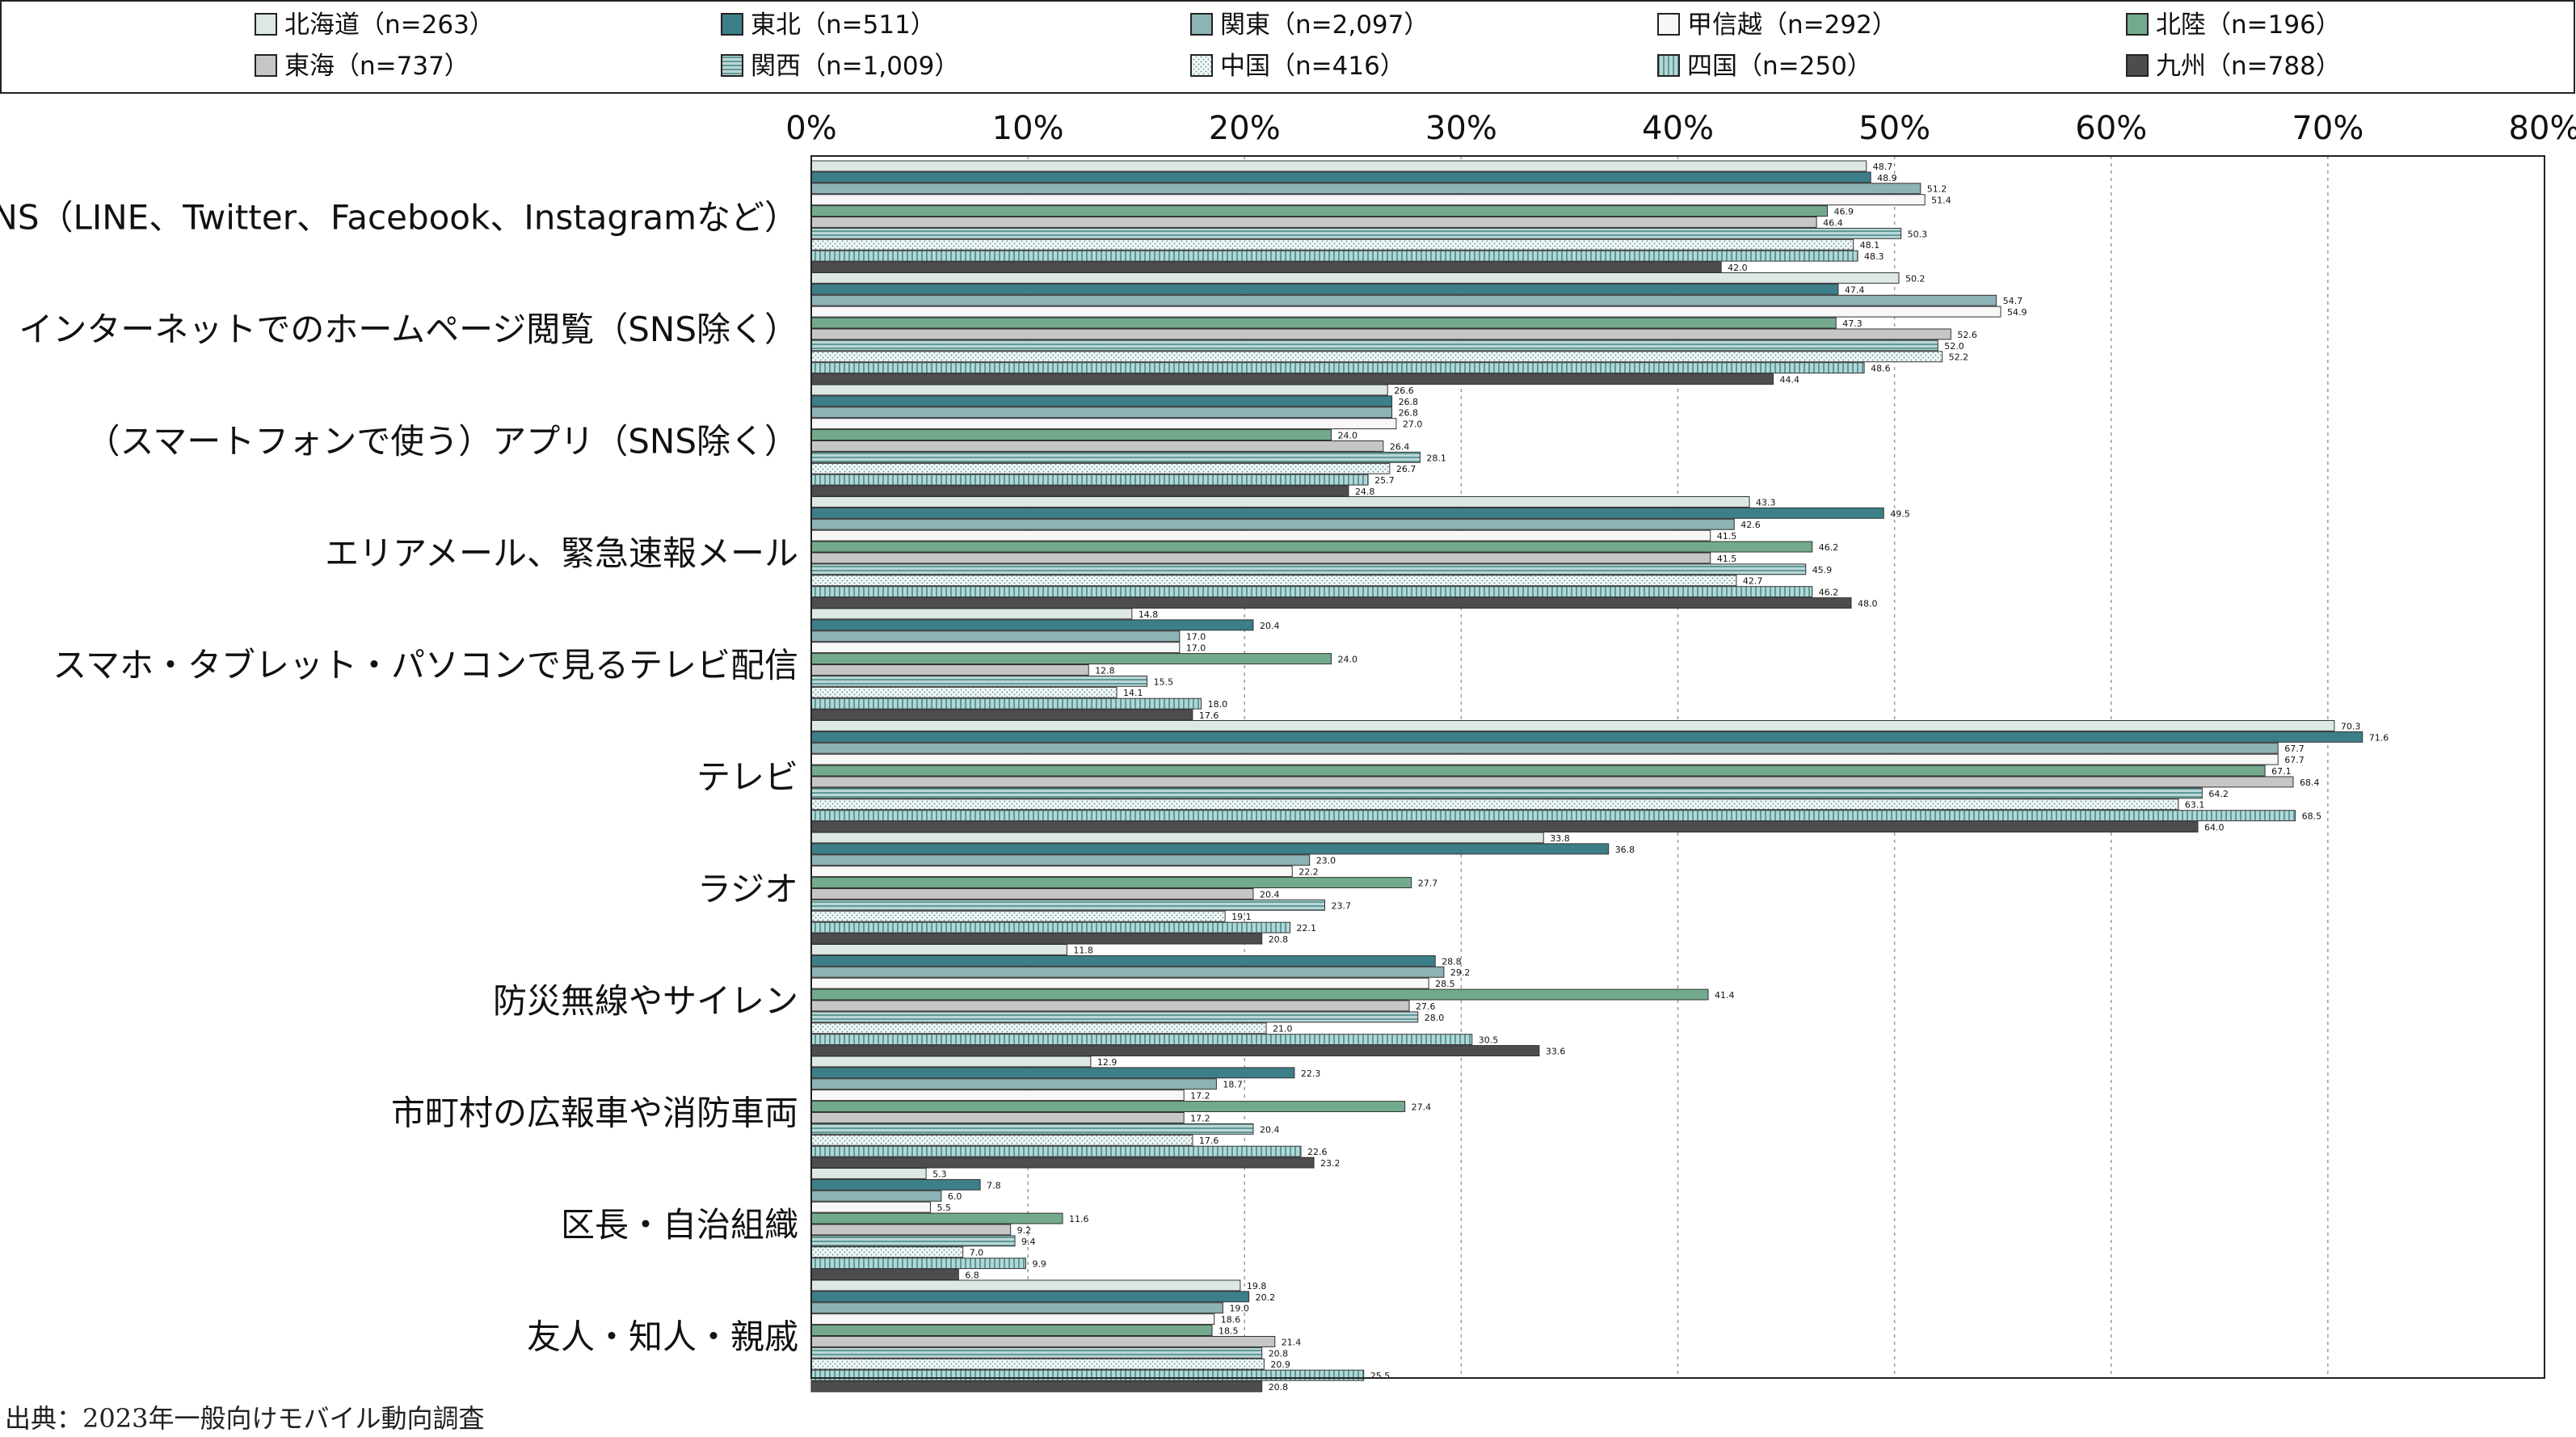 This screenshot has width=2576, height=1437. What do you see at coordinates (1218, 704) in the screenshot?
I see `data-label: 18.0` at bounding box center [1218, 704].